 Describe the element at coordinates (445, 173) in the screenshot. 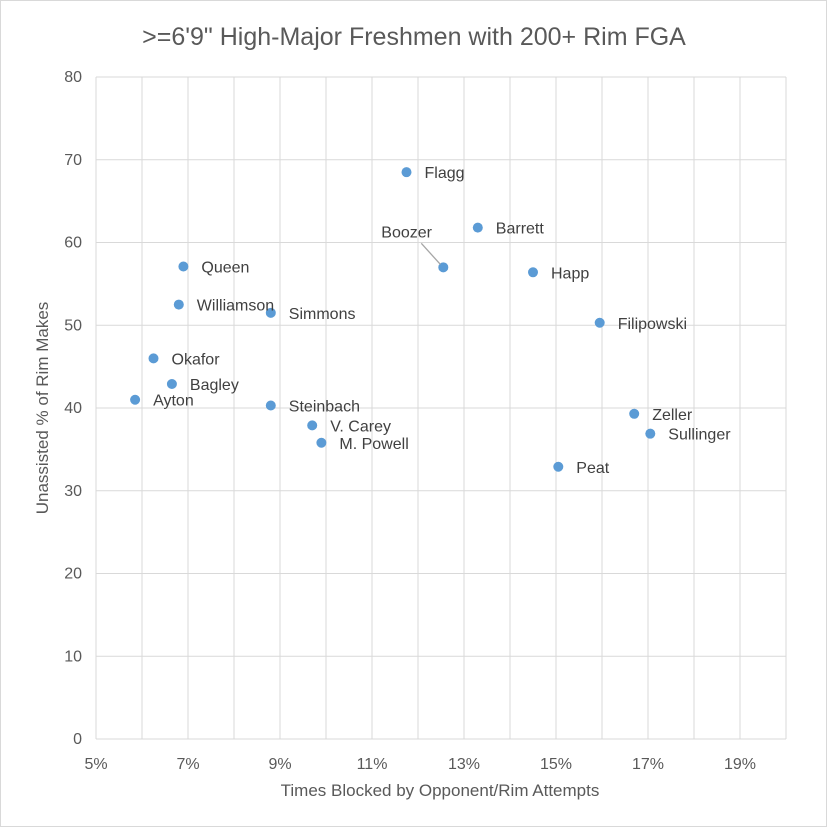

I see `point-label: Flagg` at that location.